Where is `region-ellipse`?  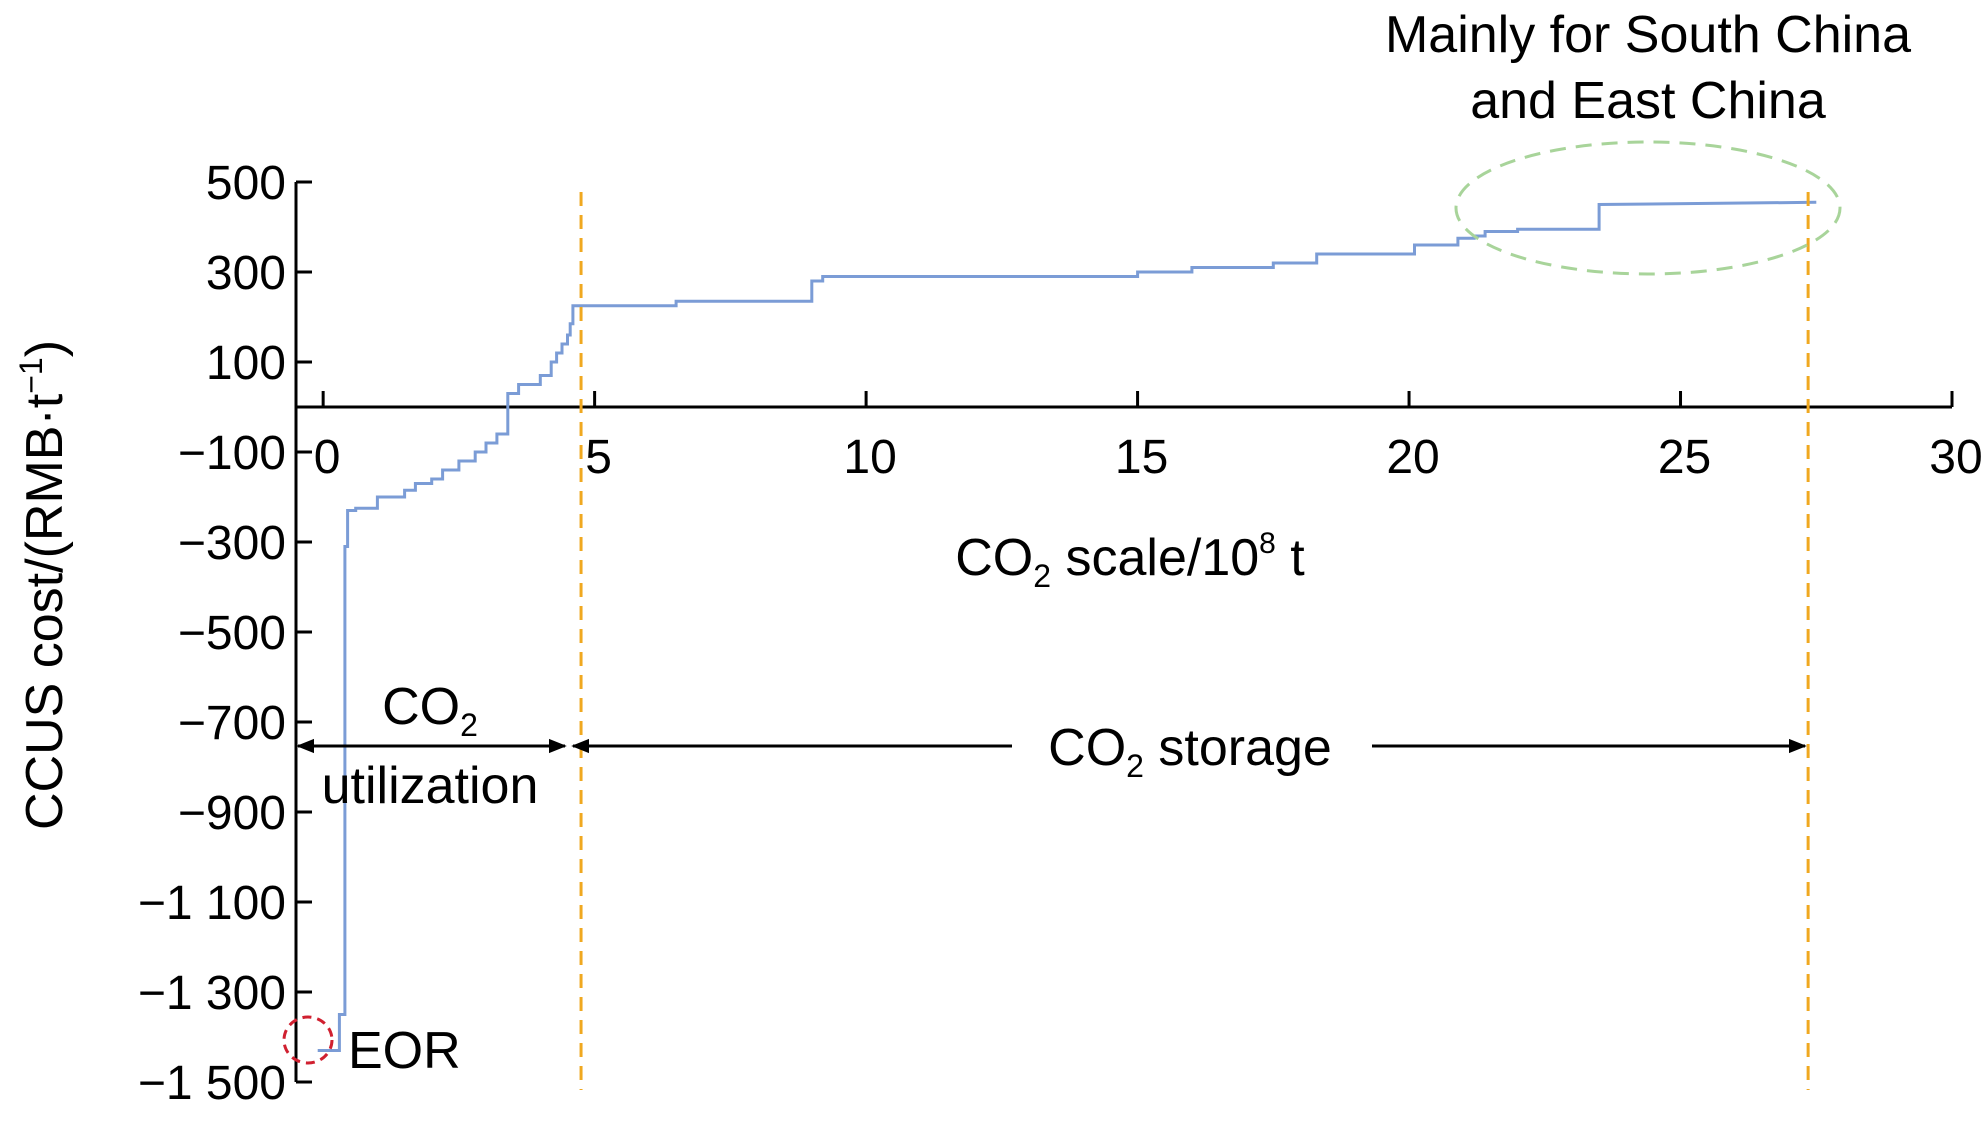 region-ellipse is located at coordinates (1648, 208).